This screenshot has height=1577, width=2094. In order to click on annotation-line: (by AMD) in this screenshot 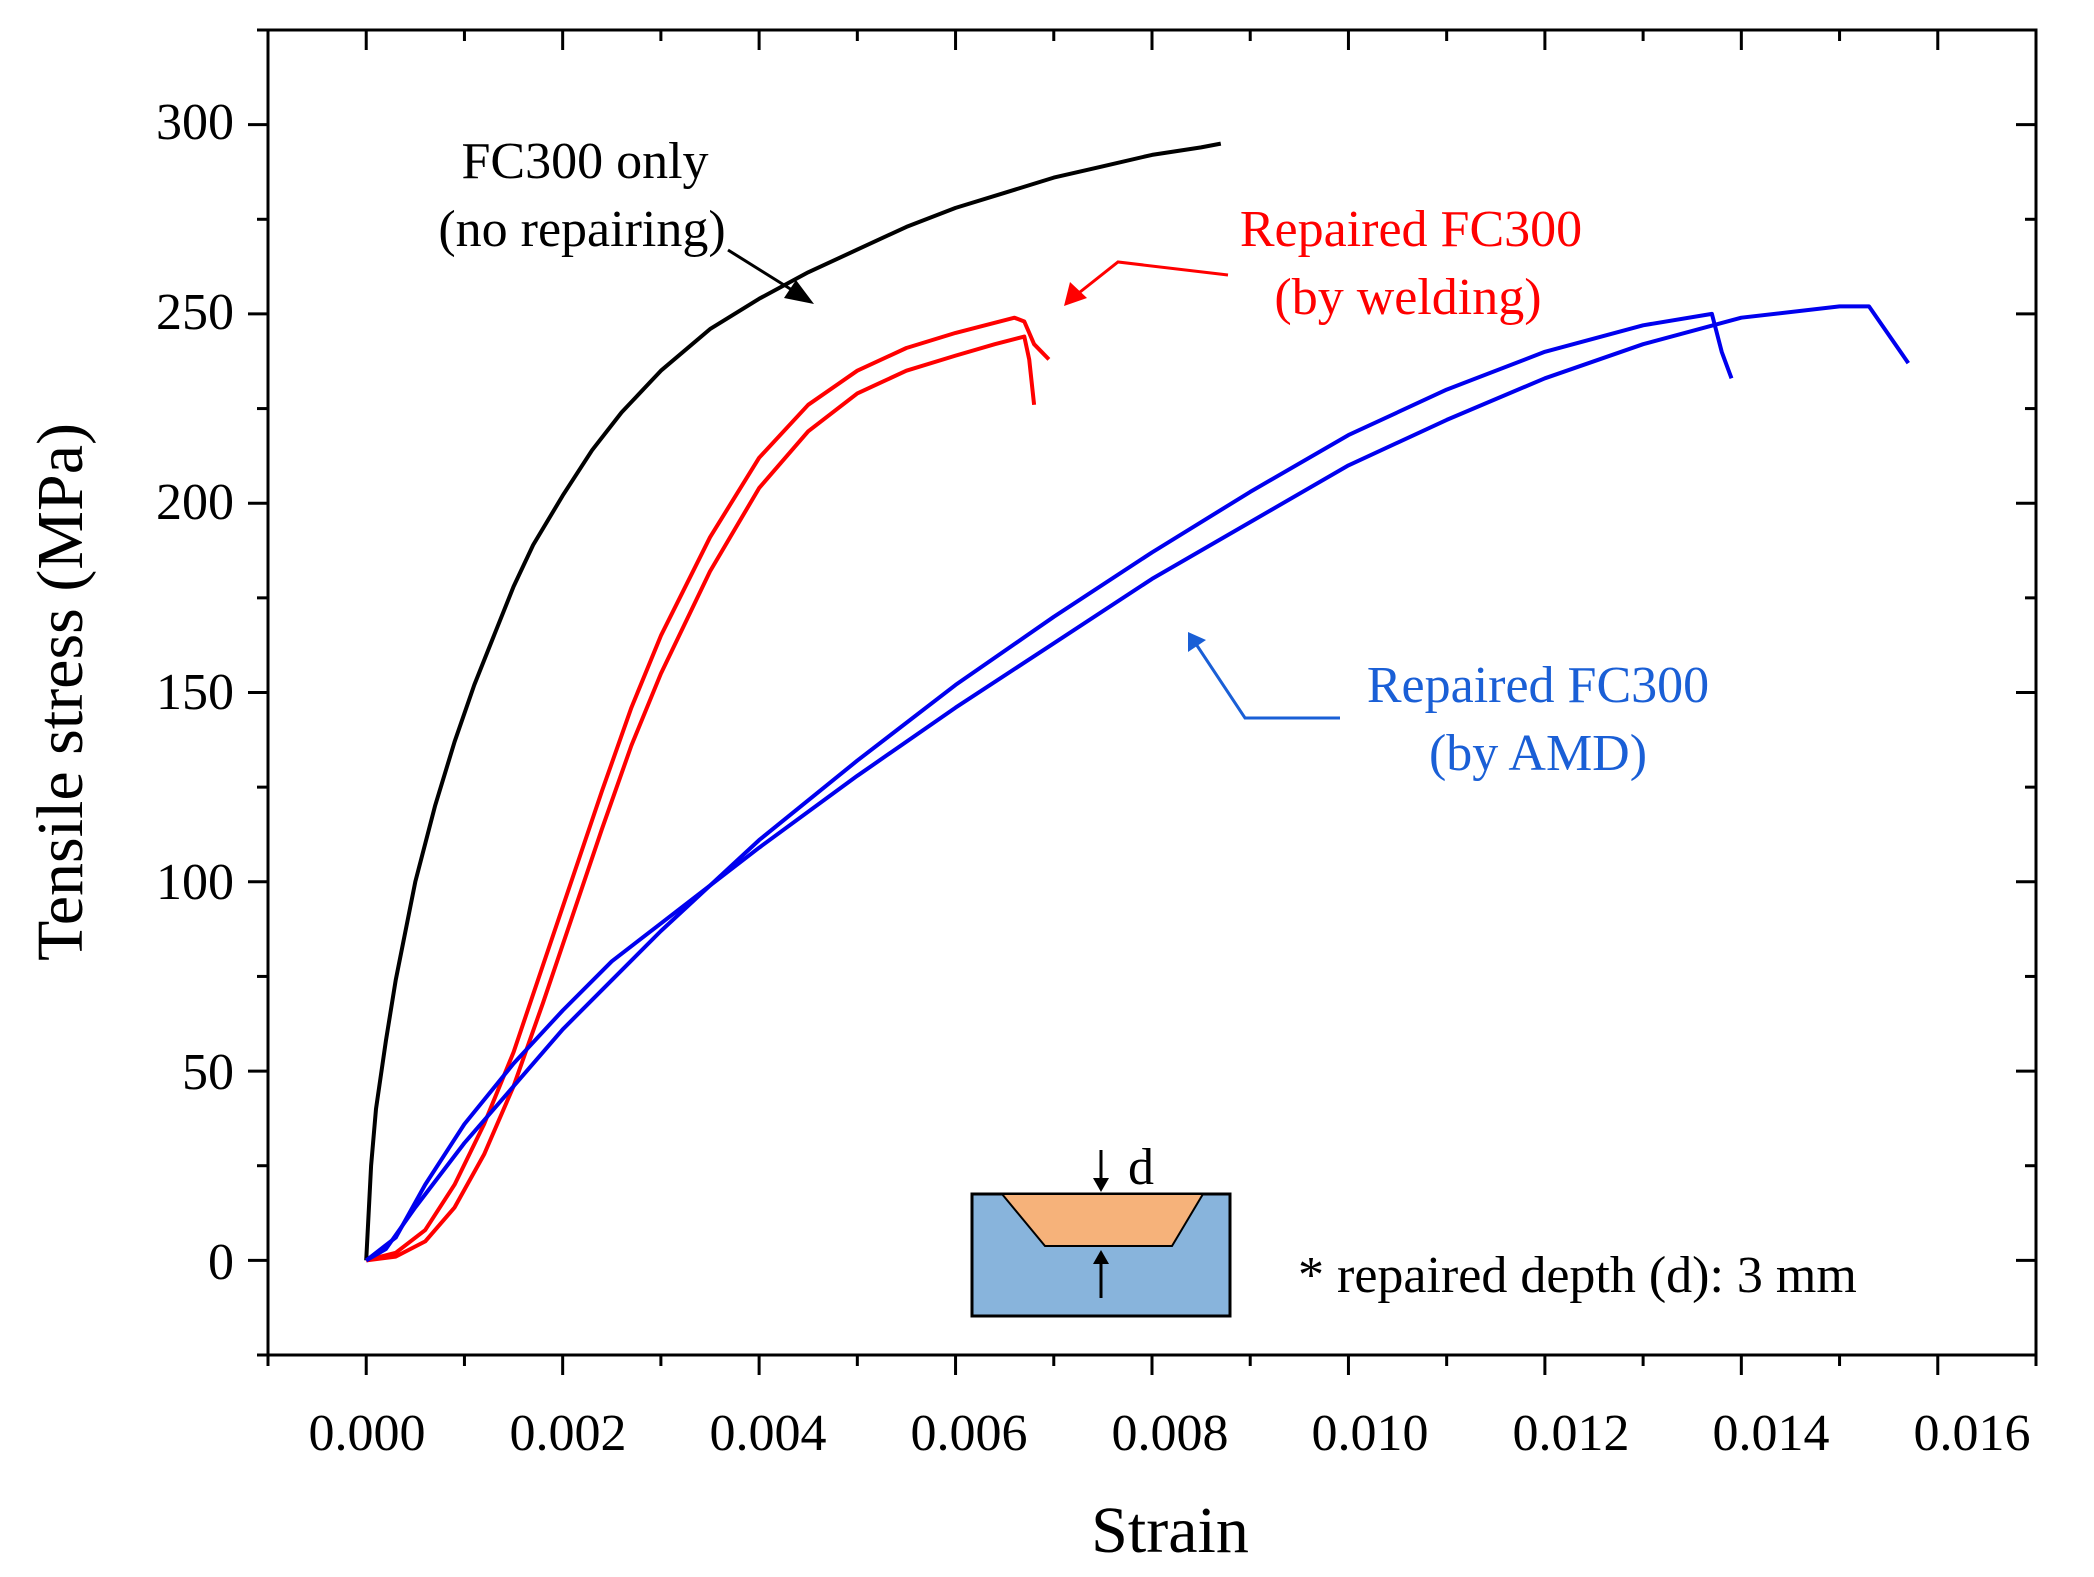, I will do `click(1538, 753)`.